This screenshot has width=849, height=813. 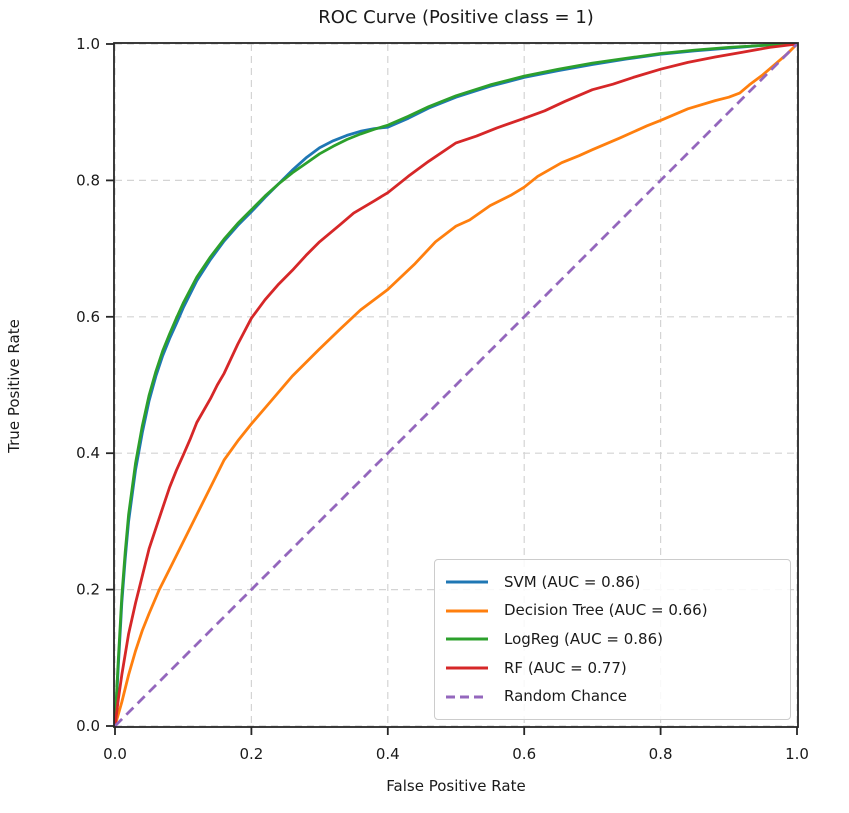 What do you see at coordinates (467, 697) in the screenshot?
I see `legend-swatch-random_chance` at bounding box center [467, 697].